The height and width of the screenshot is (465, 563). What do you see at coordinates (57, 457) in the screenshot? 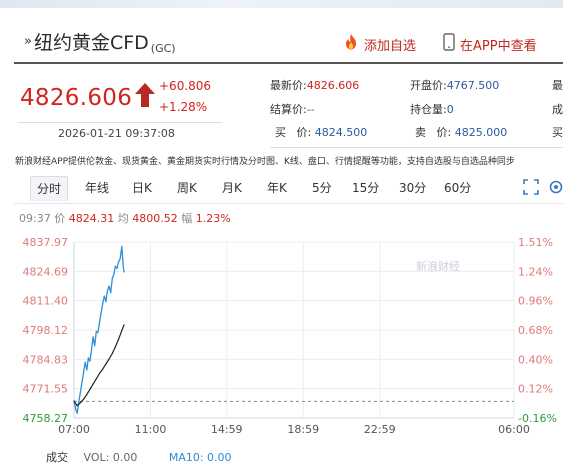
I see `volume-label: 成交` at bounding box center [57, 457].